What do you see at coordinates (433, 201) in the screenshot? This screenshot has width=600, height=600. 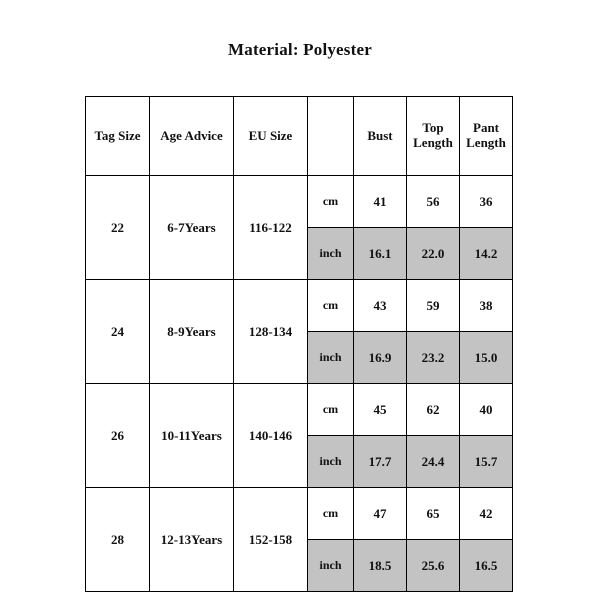 I see `cell-top-length-cm: 56` at bounding box center [433, 201].